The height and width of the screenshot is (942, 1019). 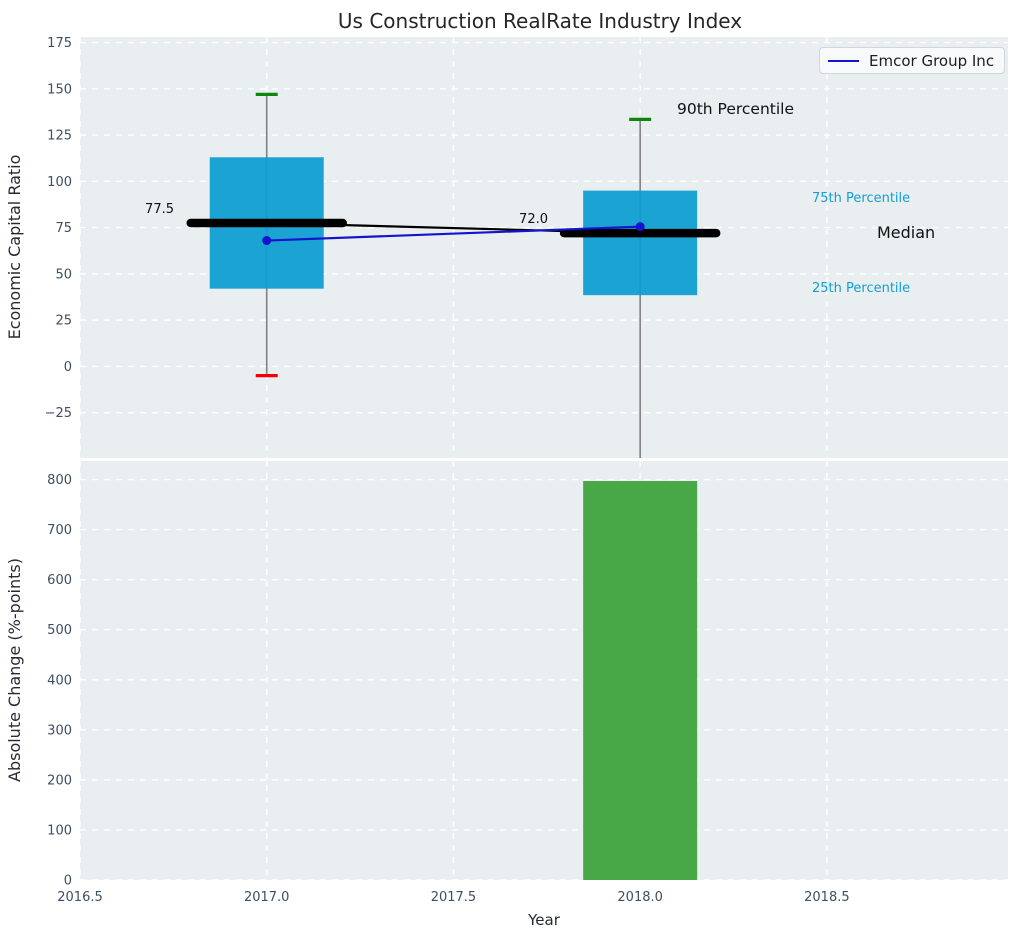 What do you see at coordinates (827, 897) in the screenshot?
I see `x-tick-label: 2018.5` at bounding box center [827, 897].